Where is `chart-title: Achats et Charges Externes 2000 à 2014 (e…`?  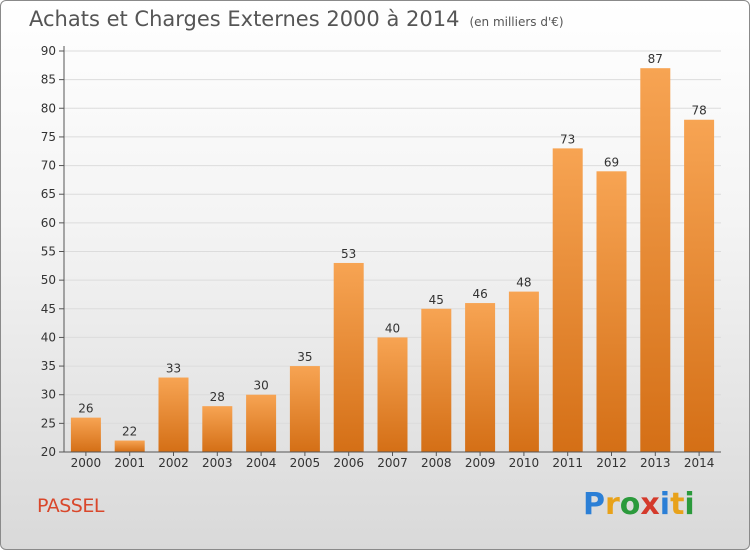
chart-title: Achats et Charges Externes 2000 à 2014 (e… is located at coordinates (296, 19).